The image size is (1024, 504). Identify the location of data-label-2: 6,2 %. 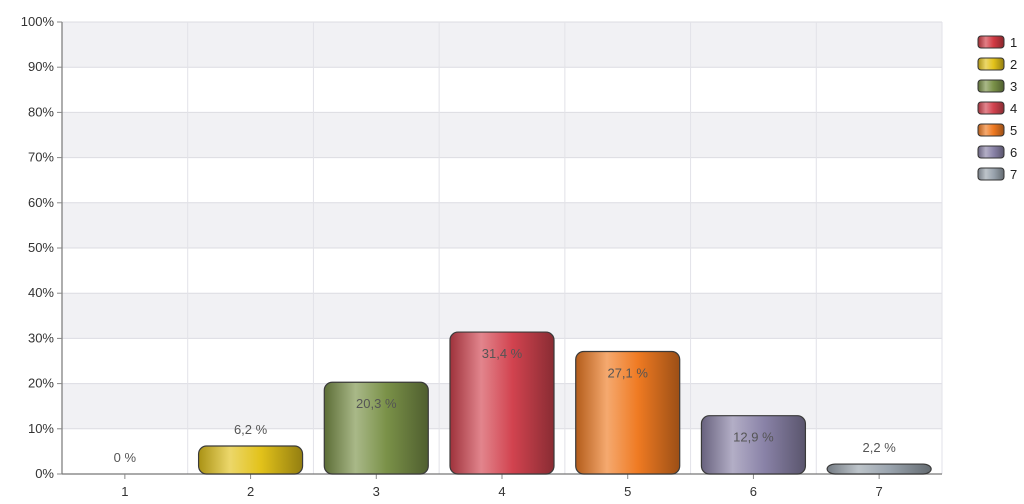
(251, 429).